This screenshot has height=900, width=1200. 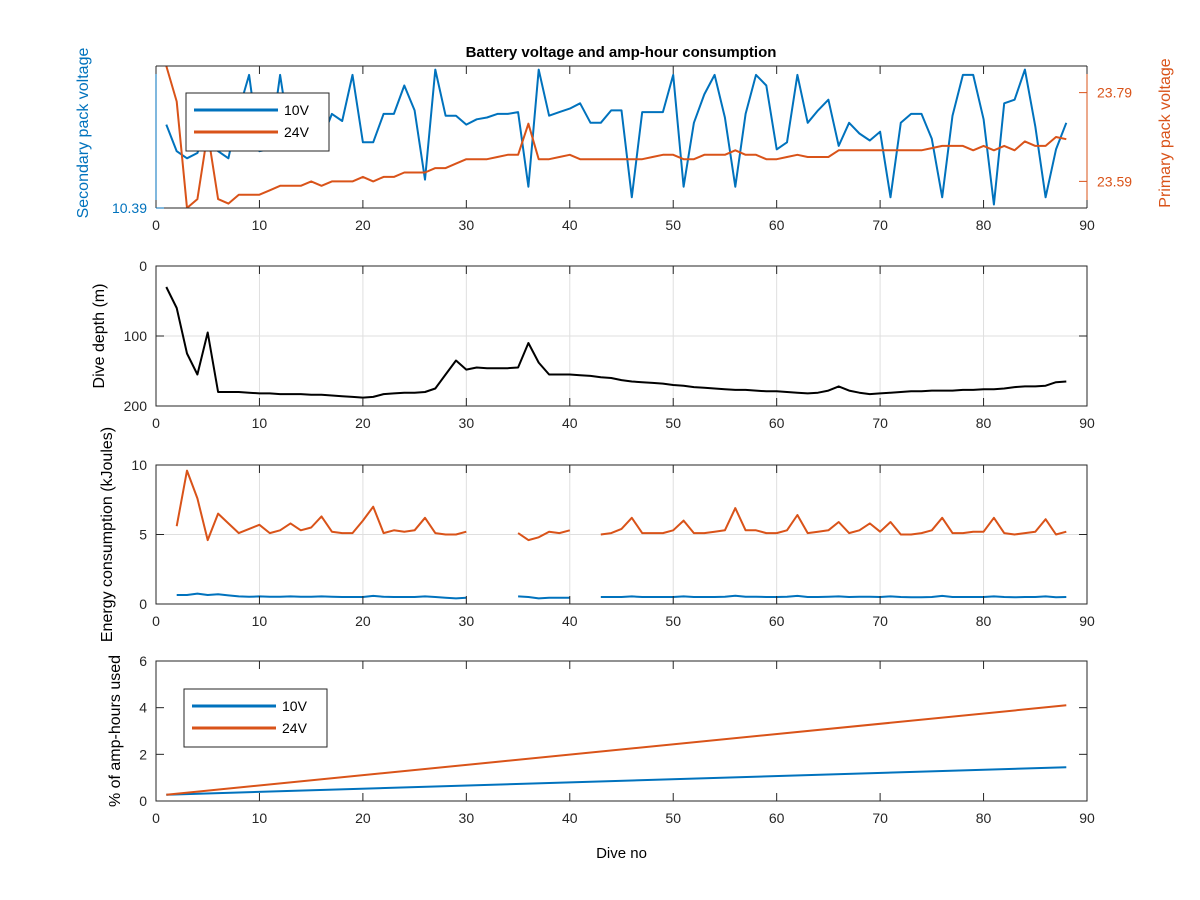 I want to click on y-tick-label: 2, so click(x=143, y=754).